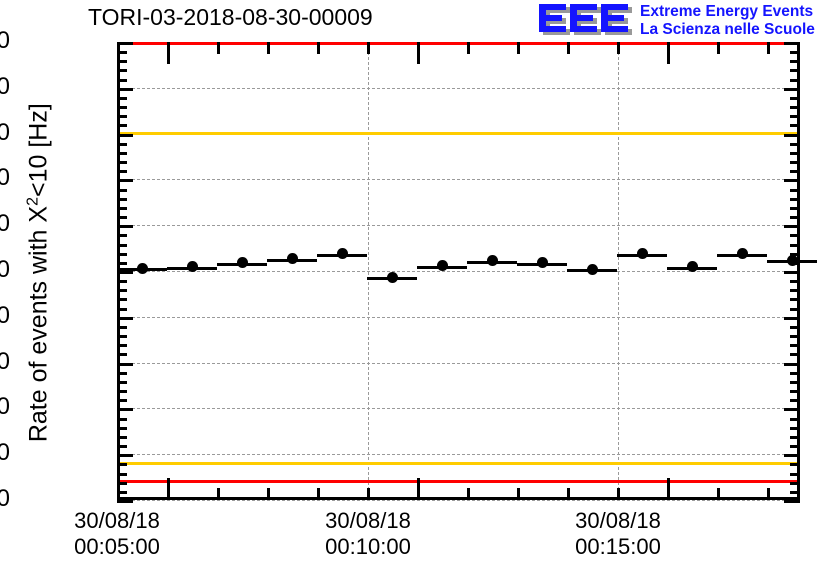  What do you see at coordinates (5, 224) in the screenshot?
I see `y-tick-label: 60` at bounding box center [5, 224].